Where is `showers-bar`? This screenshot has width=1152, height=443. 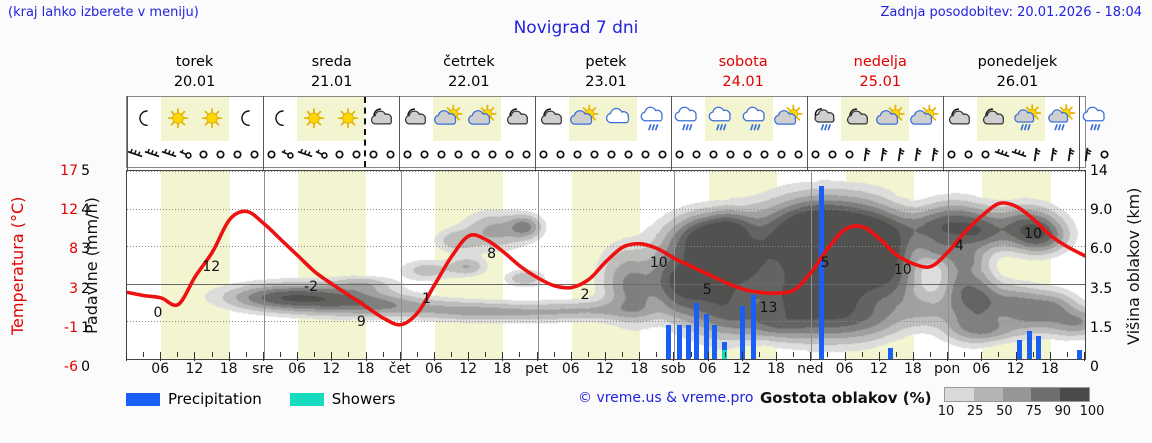 showers-bar is located at coordinates (725, 354).